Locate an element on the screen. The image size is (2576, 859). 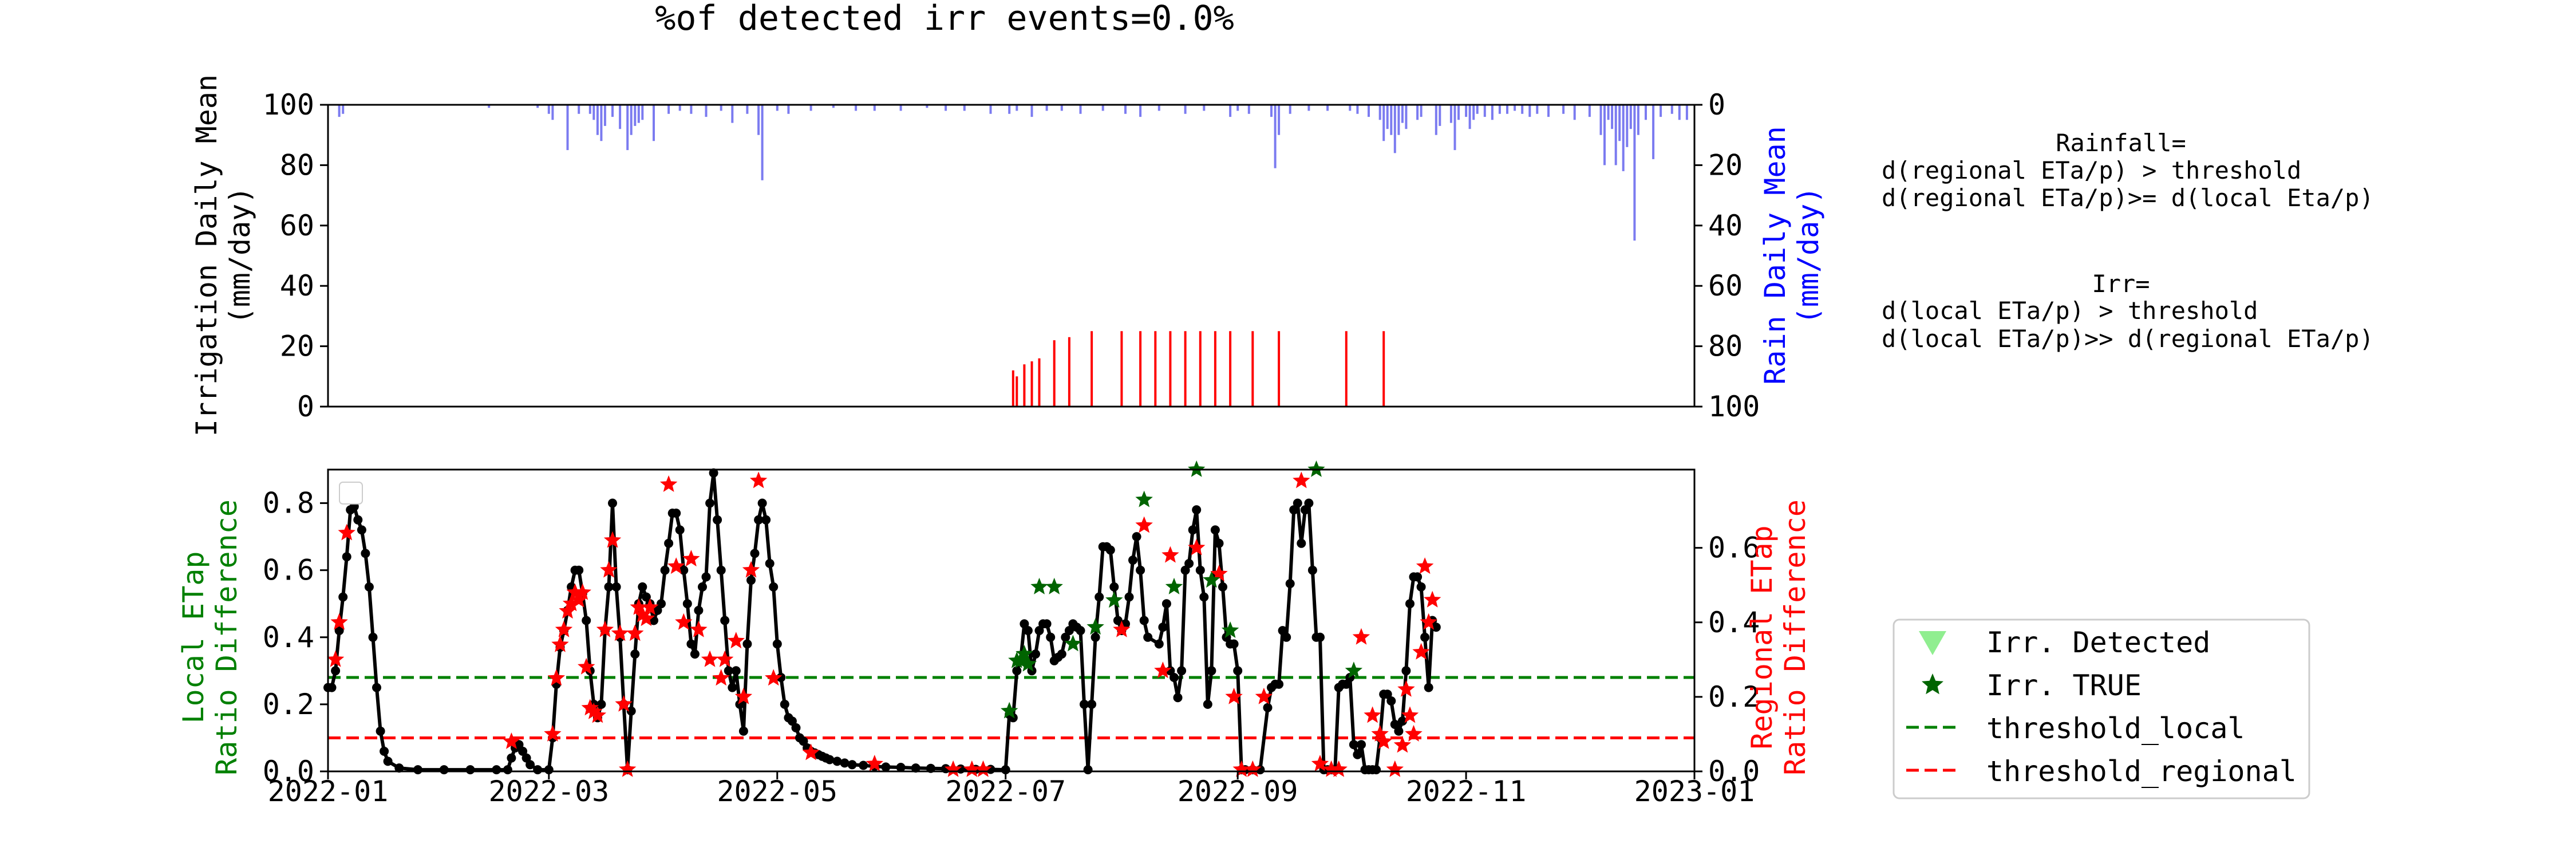
legend-frame is located at coordinates (2101, 708).